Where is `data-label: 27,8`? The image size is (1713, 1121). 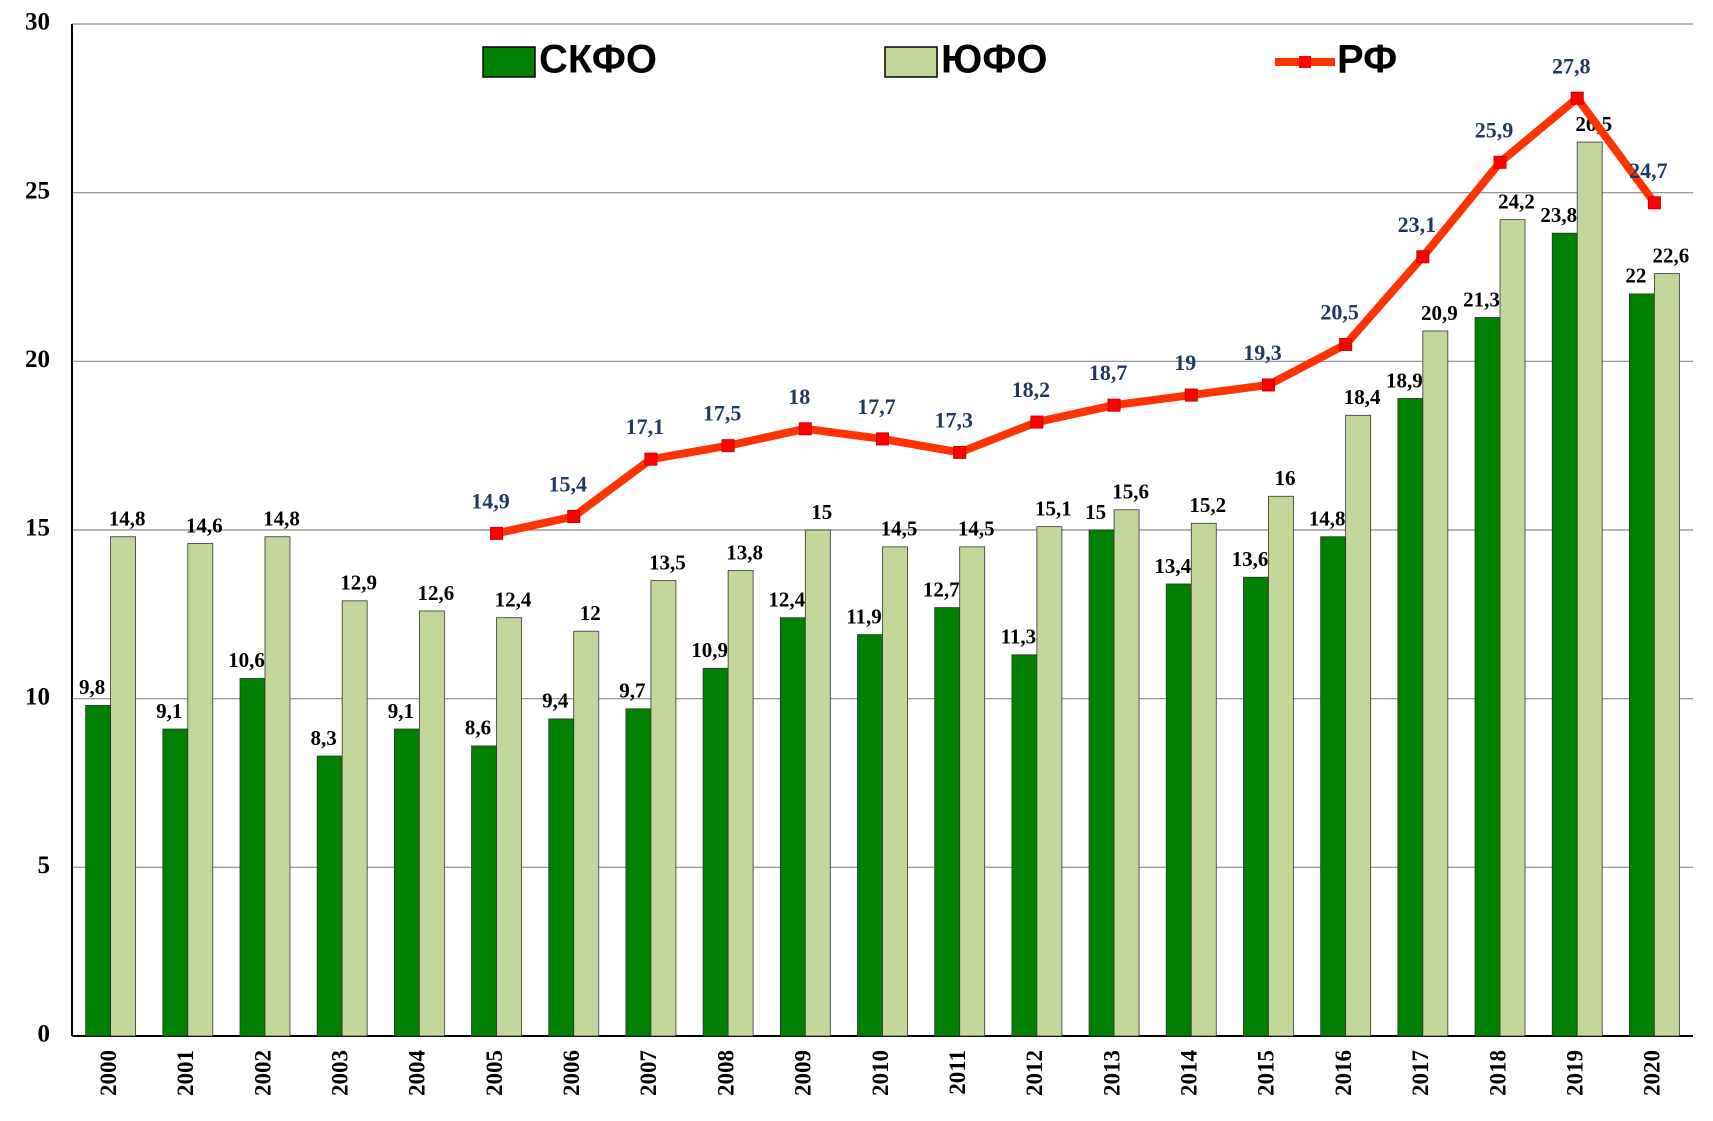 data-label: 27,8 is located at coordinates (1571, 65).